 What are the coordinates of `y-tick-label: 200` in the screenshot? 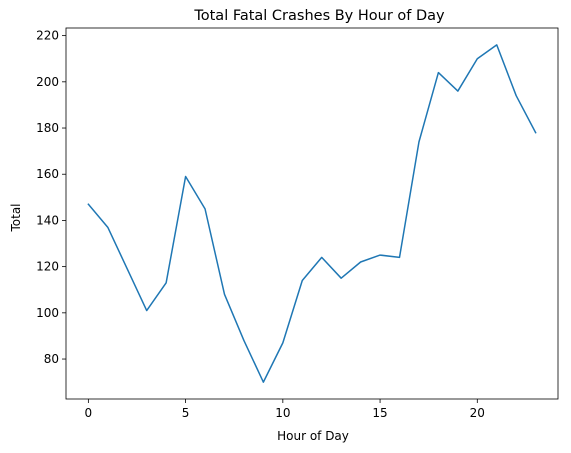 It's located at (47, 82).